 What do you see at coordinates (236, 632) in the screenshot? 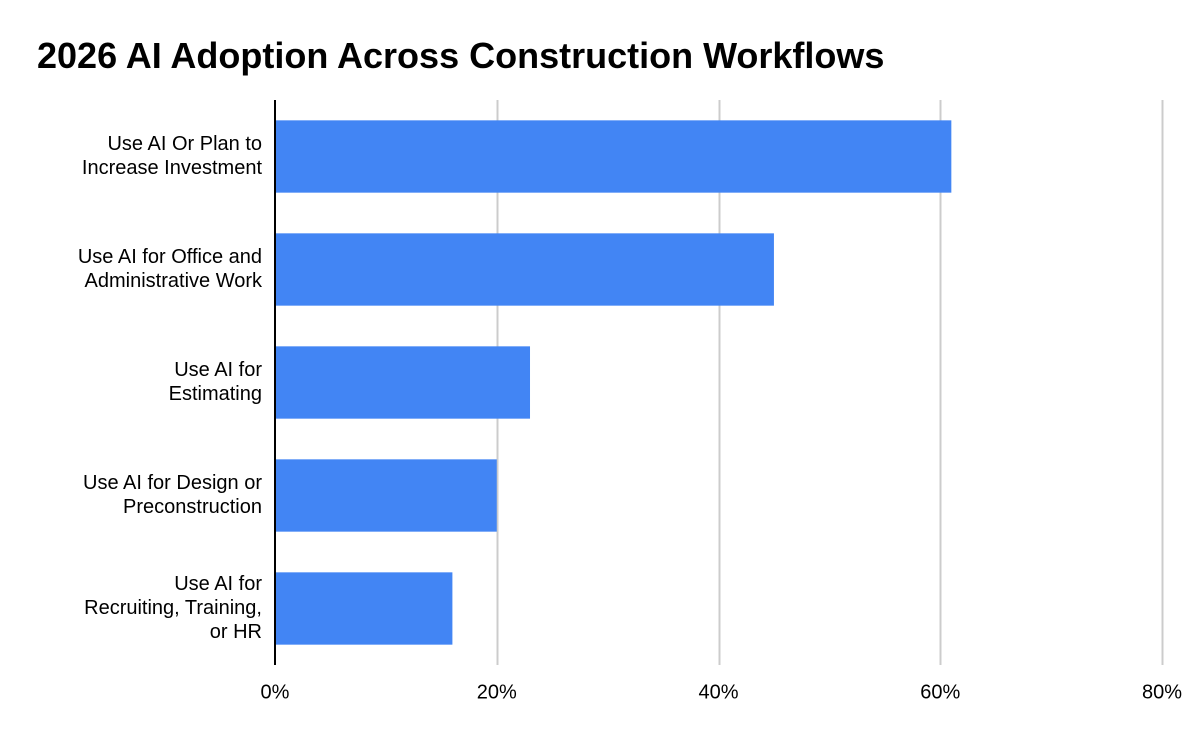
I see `category-label-line: or HR` at bounding box center [236, 632].